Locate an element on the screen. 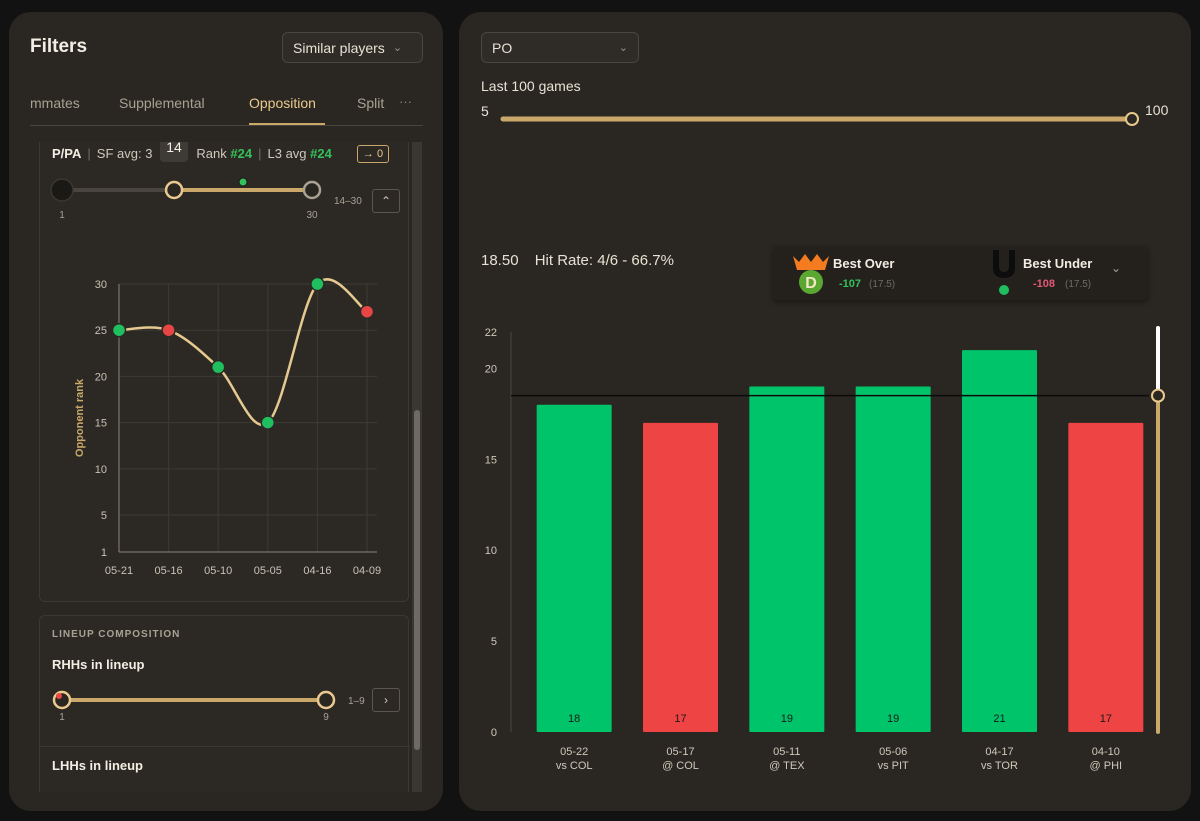  rhh-low-handle is located at coordinates (62, 700).